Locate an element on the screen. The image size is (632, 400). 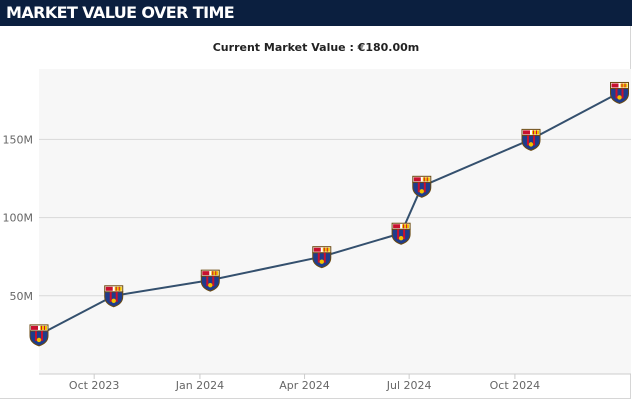
section-header: MARKET VALUE OVER TIME is located at coordinates (316, 13).